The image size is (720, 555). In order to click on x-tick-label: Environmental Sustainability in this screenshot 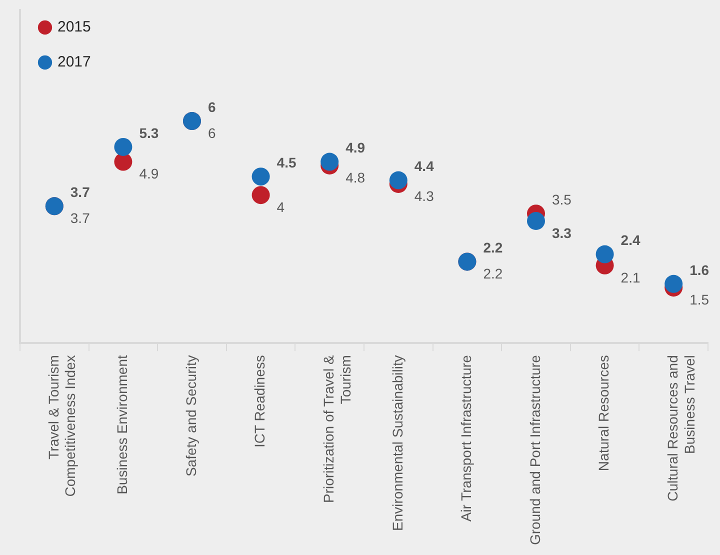, I will do `click(397, 443)`.